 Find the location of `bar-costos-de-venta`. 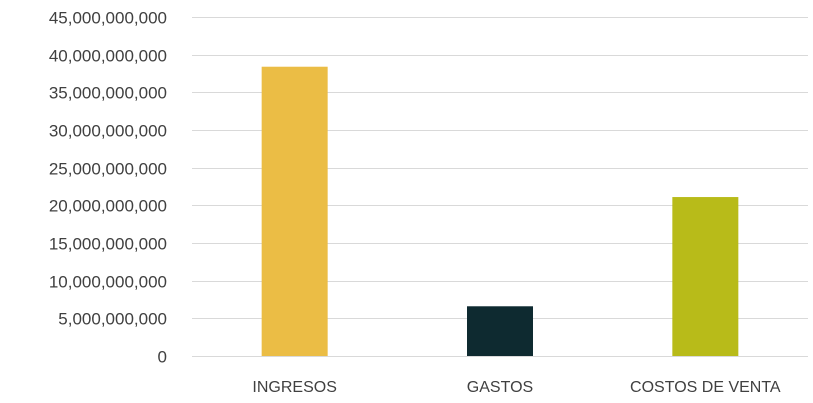

bar-costos-de-venta is located at coordinates (705, 276).